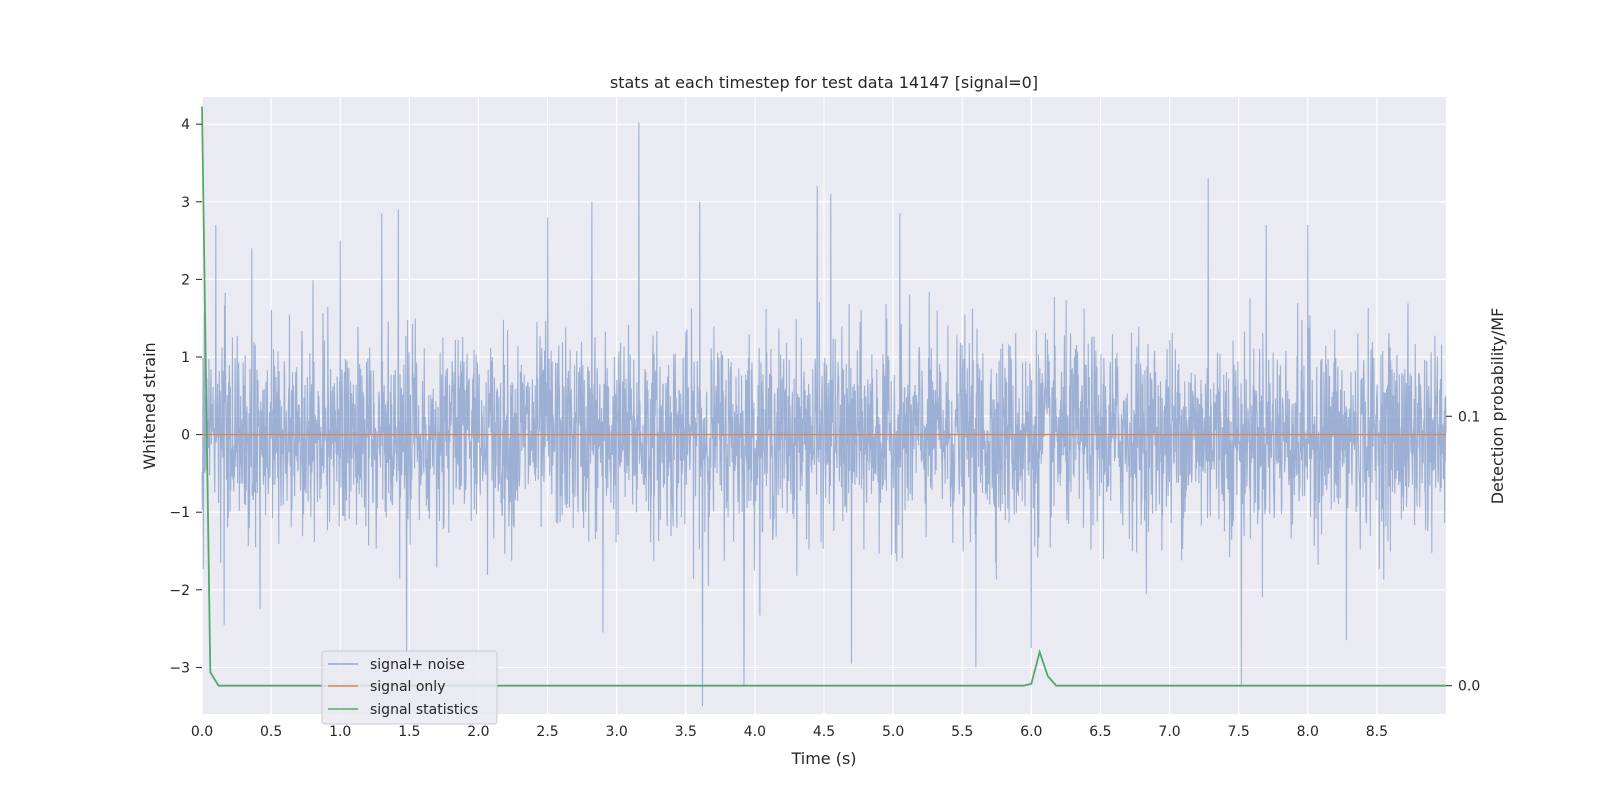 The height and width of the screenshot is (800, 1600). What do you see at coordinates (1377, 732) in the screenshot?
I see `x-tick-label: 8.5` at bounding box center [1377, 732].